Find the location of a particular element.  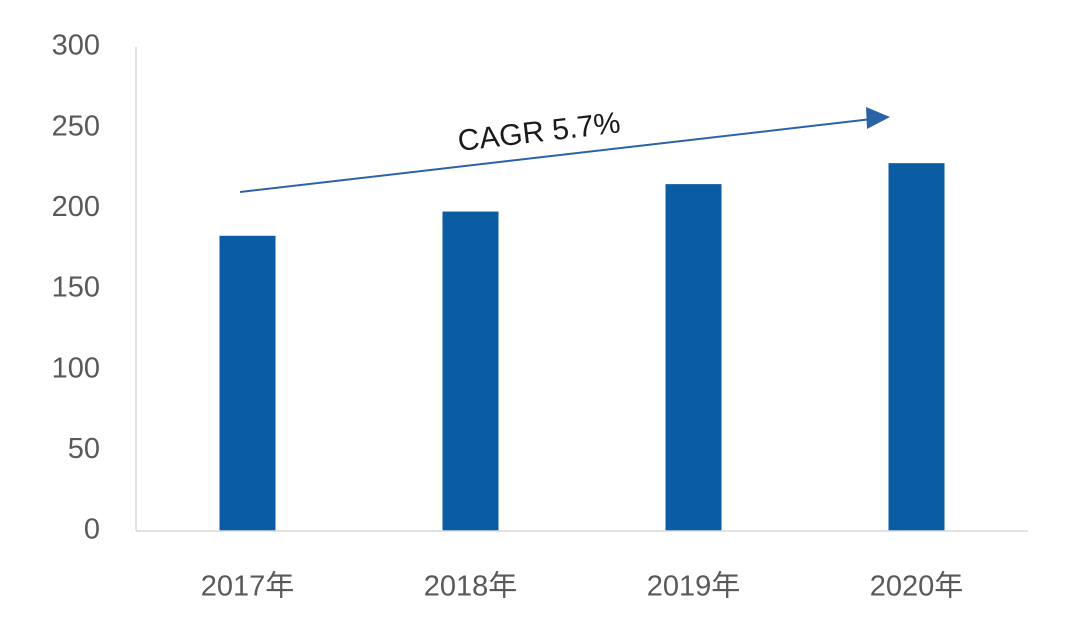

cagr-arrow-head is located at coordinates (878, 118).